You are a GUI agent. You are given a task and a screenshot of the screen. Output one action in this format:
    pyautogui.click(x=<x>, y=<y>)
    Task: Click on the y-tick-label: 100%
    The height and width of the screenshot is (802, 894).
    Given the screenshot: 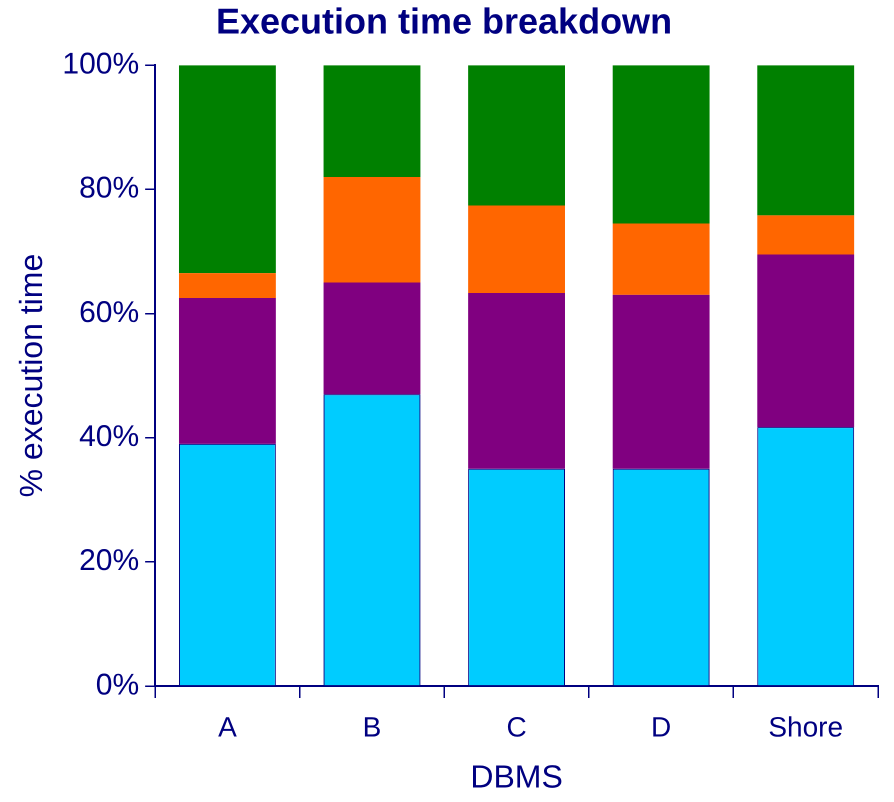 What is the action you would take?
    pyautogui.click(x=101, y=63)
    